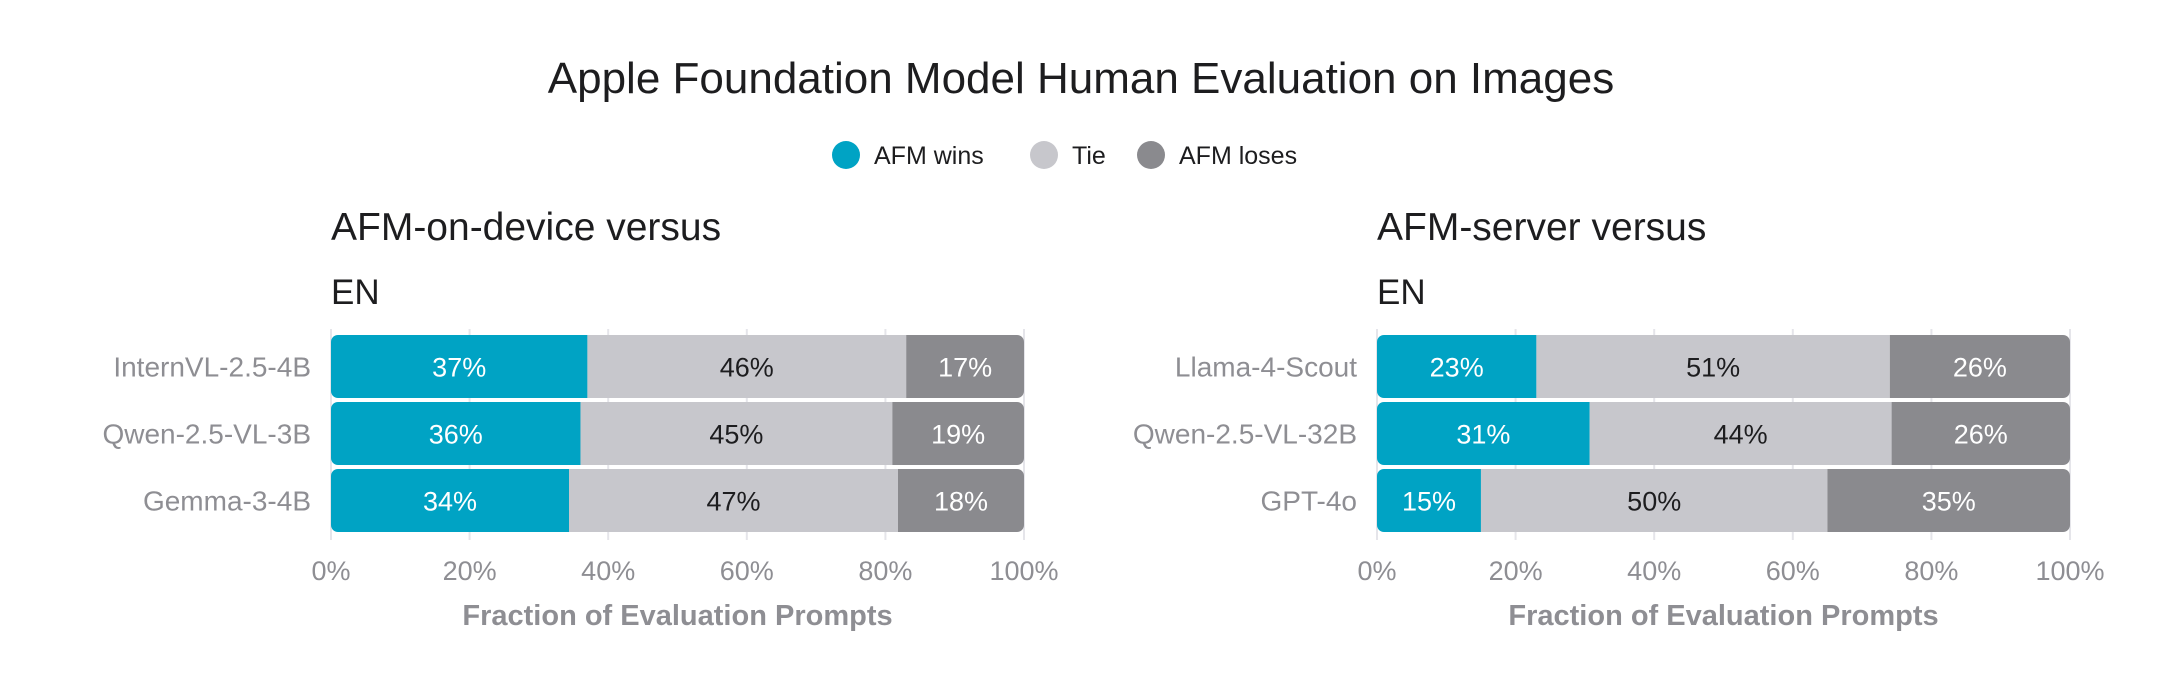 The image size is (2163, 691). I want to click on data-label: 36%, so click(456, 435).